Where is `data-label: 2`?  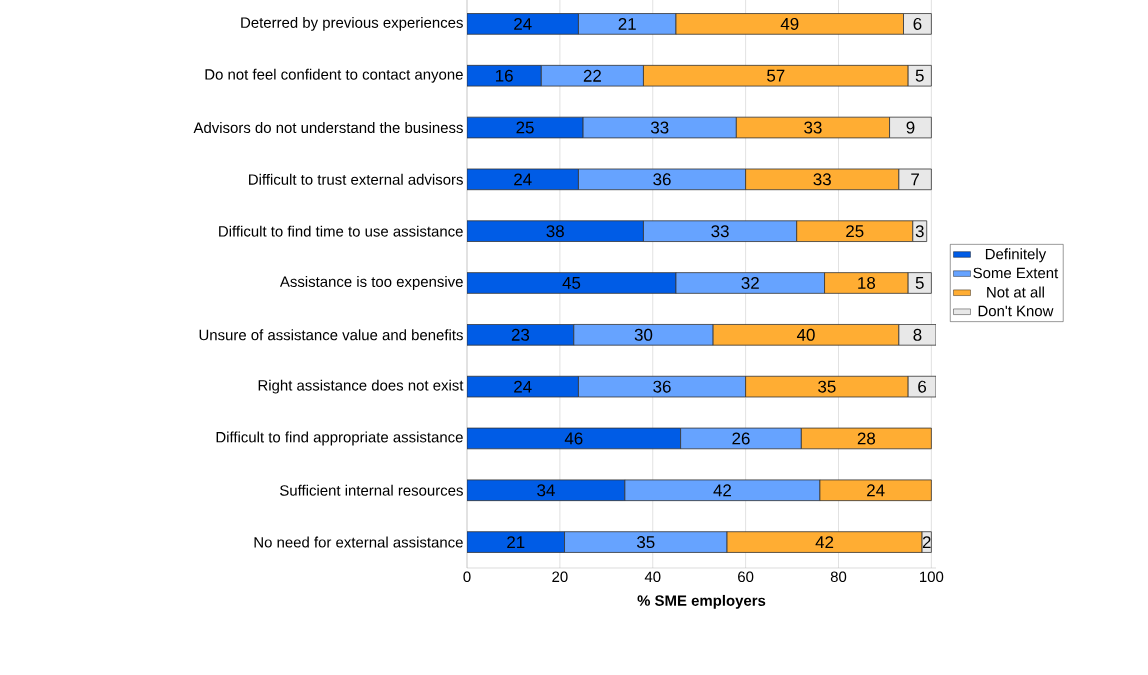 data-label: 2 is located at coordinates (926, 542).